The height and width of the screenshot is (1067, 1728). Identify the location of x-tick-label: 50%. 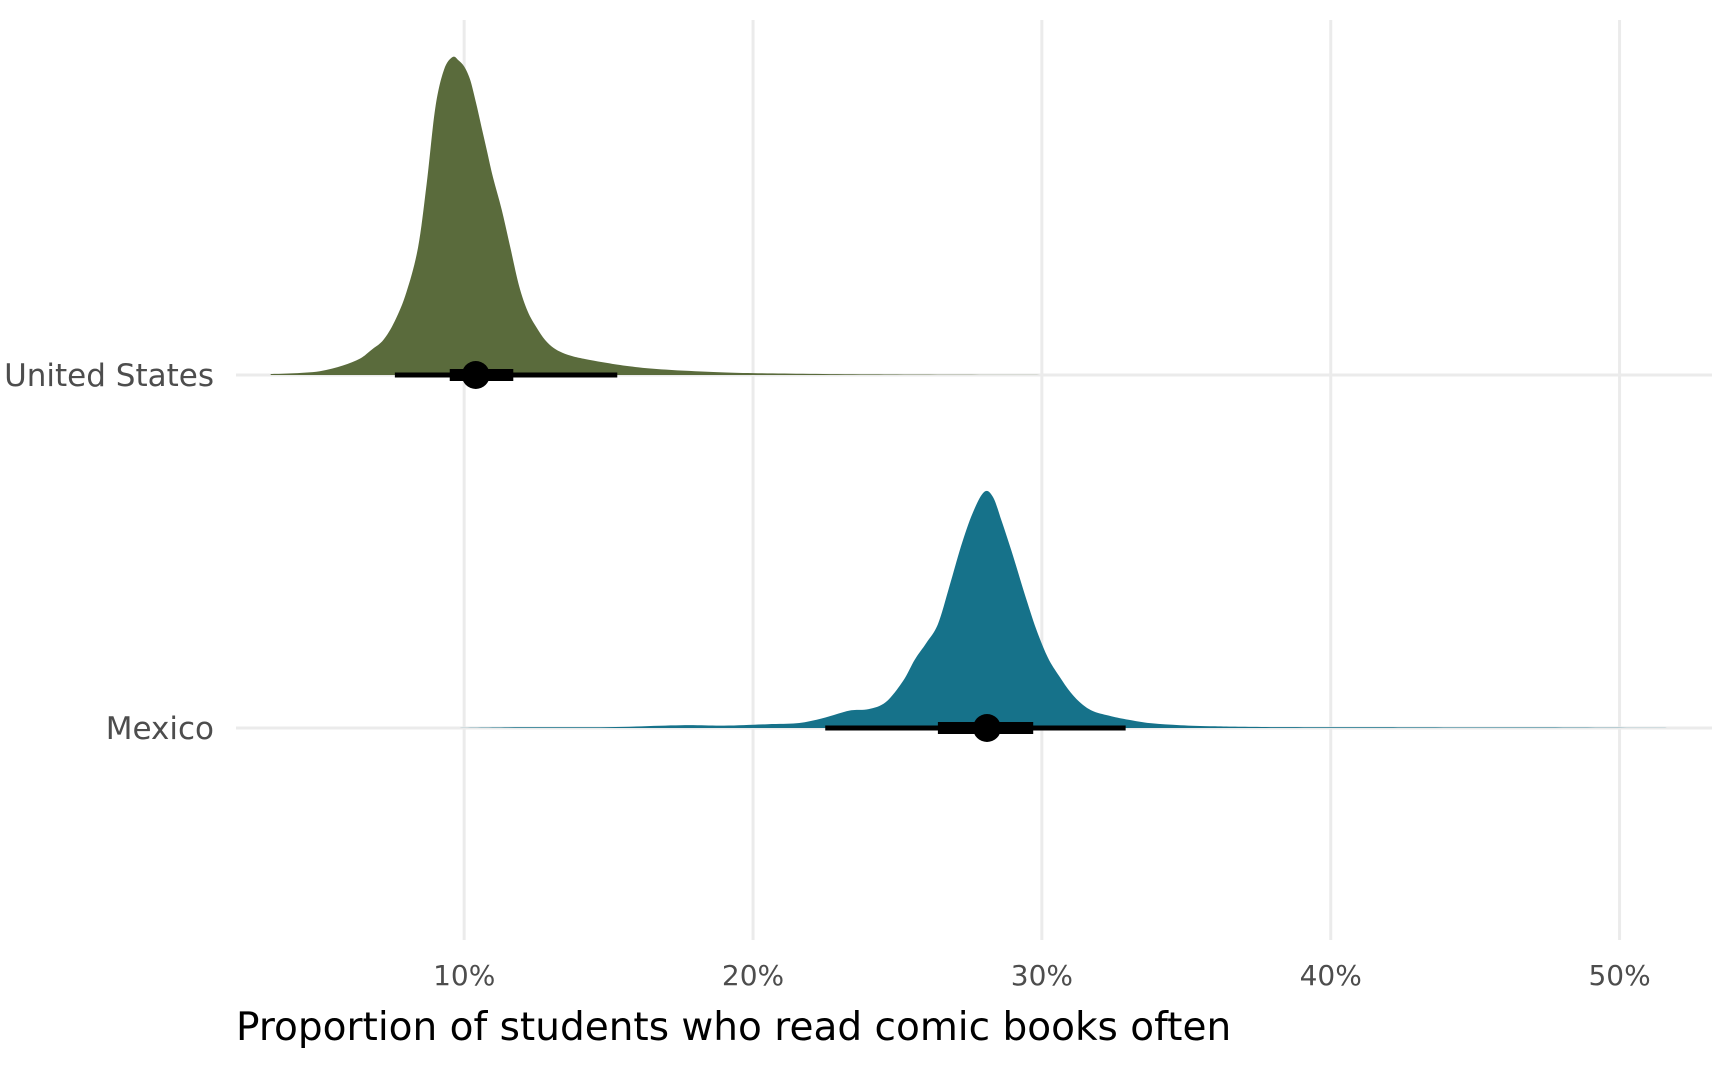
(1619, 975).